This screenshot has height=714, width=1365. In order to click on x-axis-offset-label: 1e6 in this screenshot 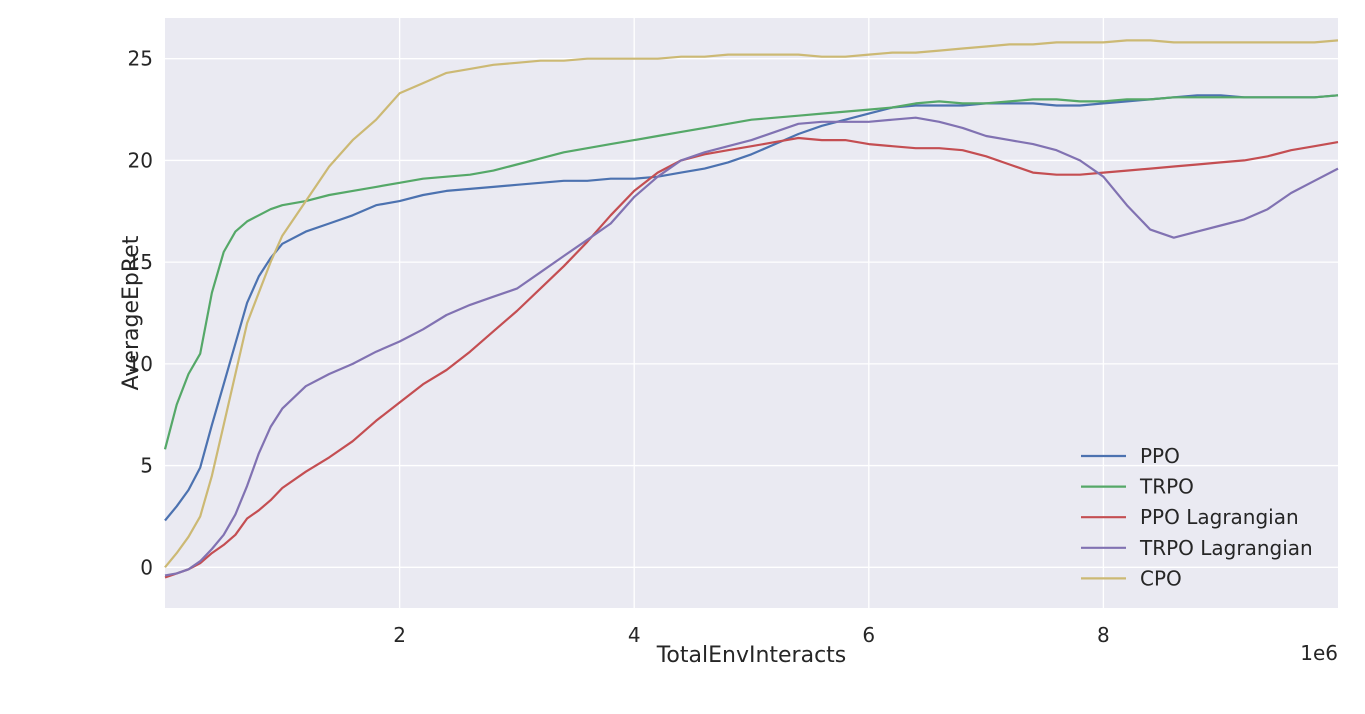, I will do `click(1319, 653)`.